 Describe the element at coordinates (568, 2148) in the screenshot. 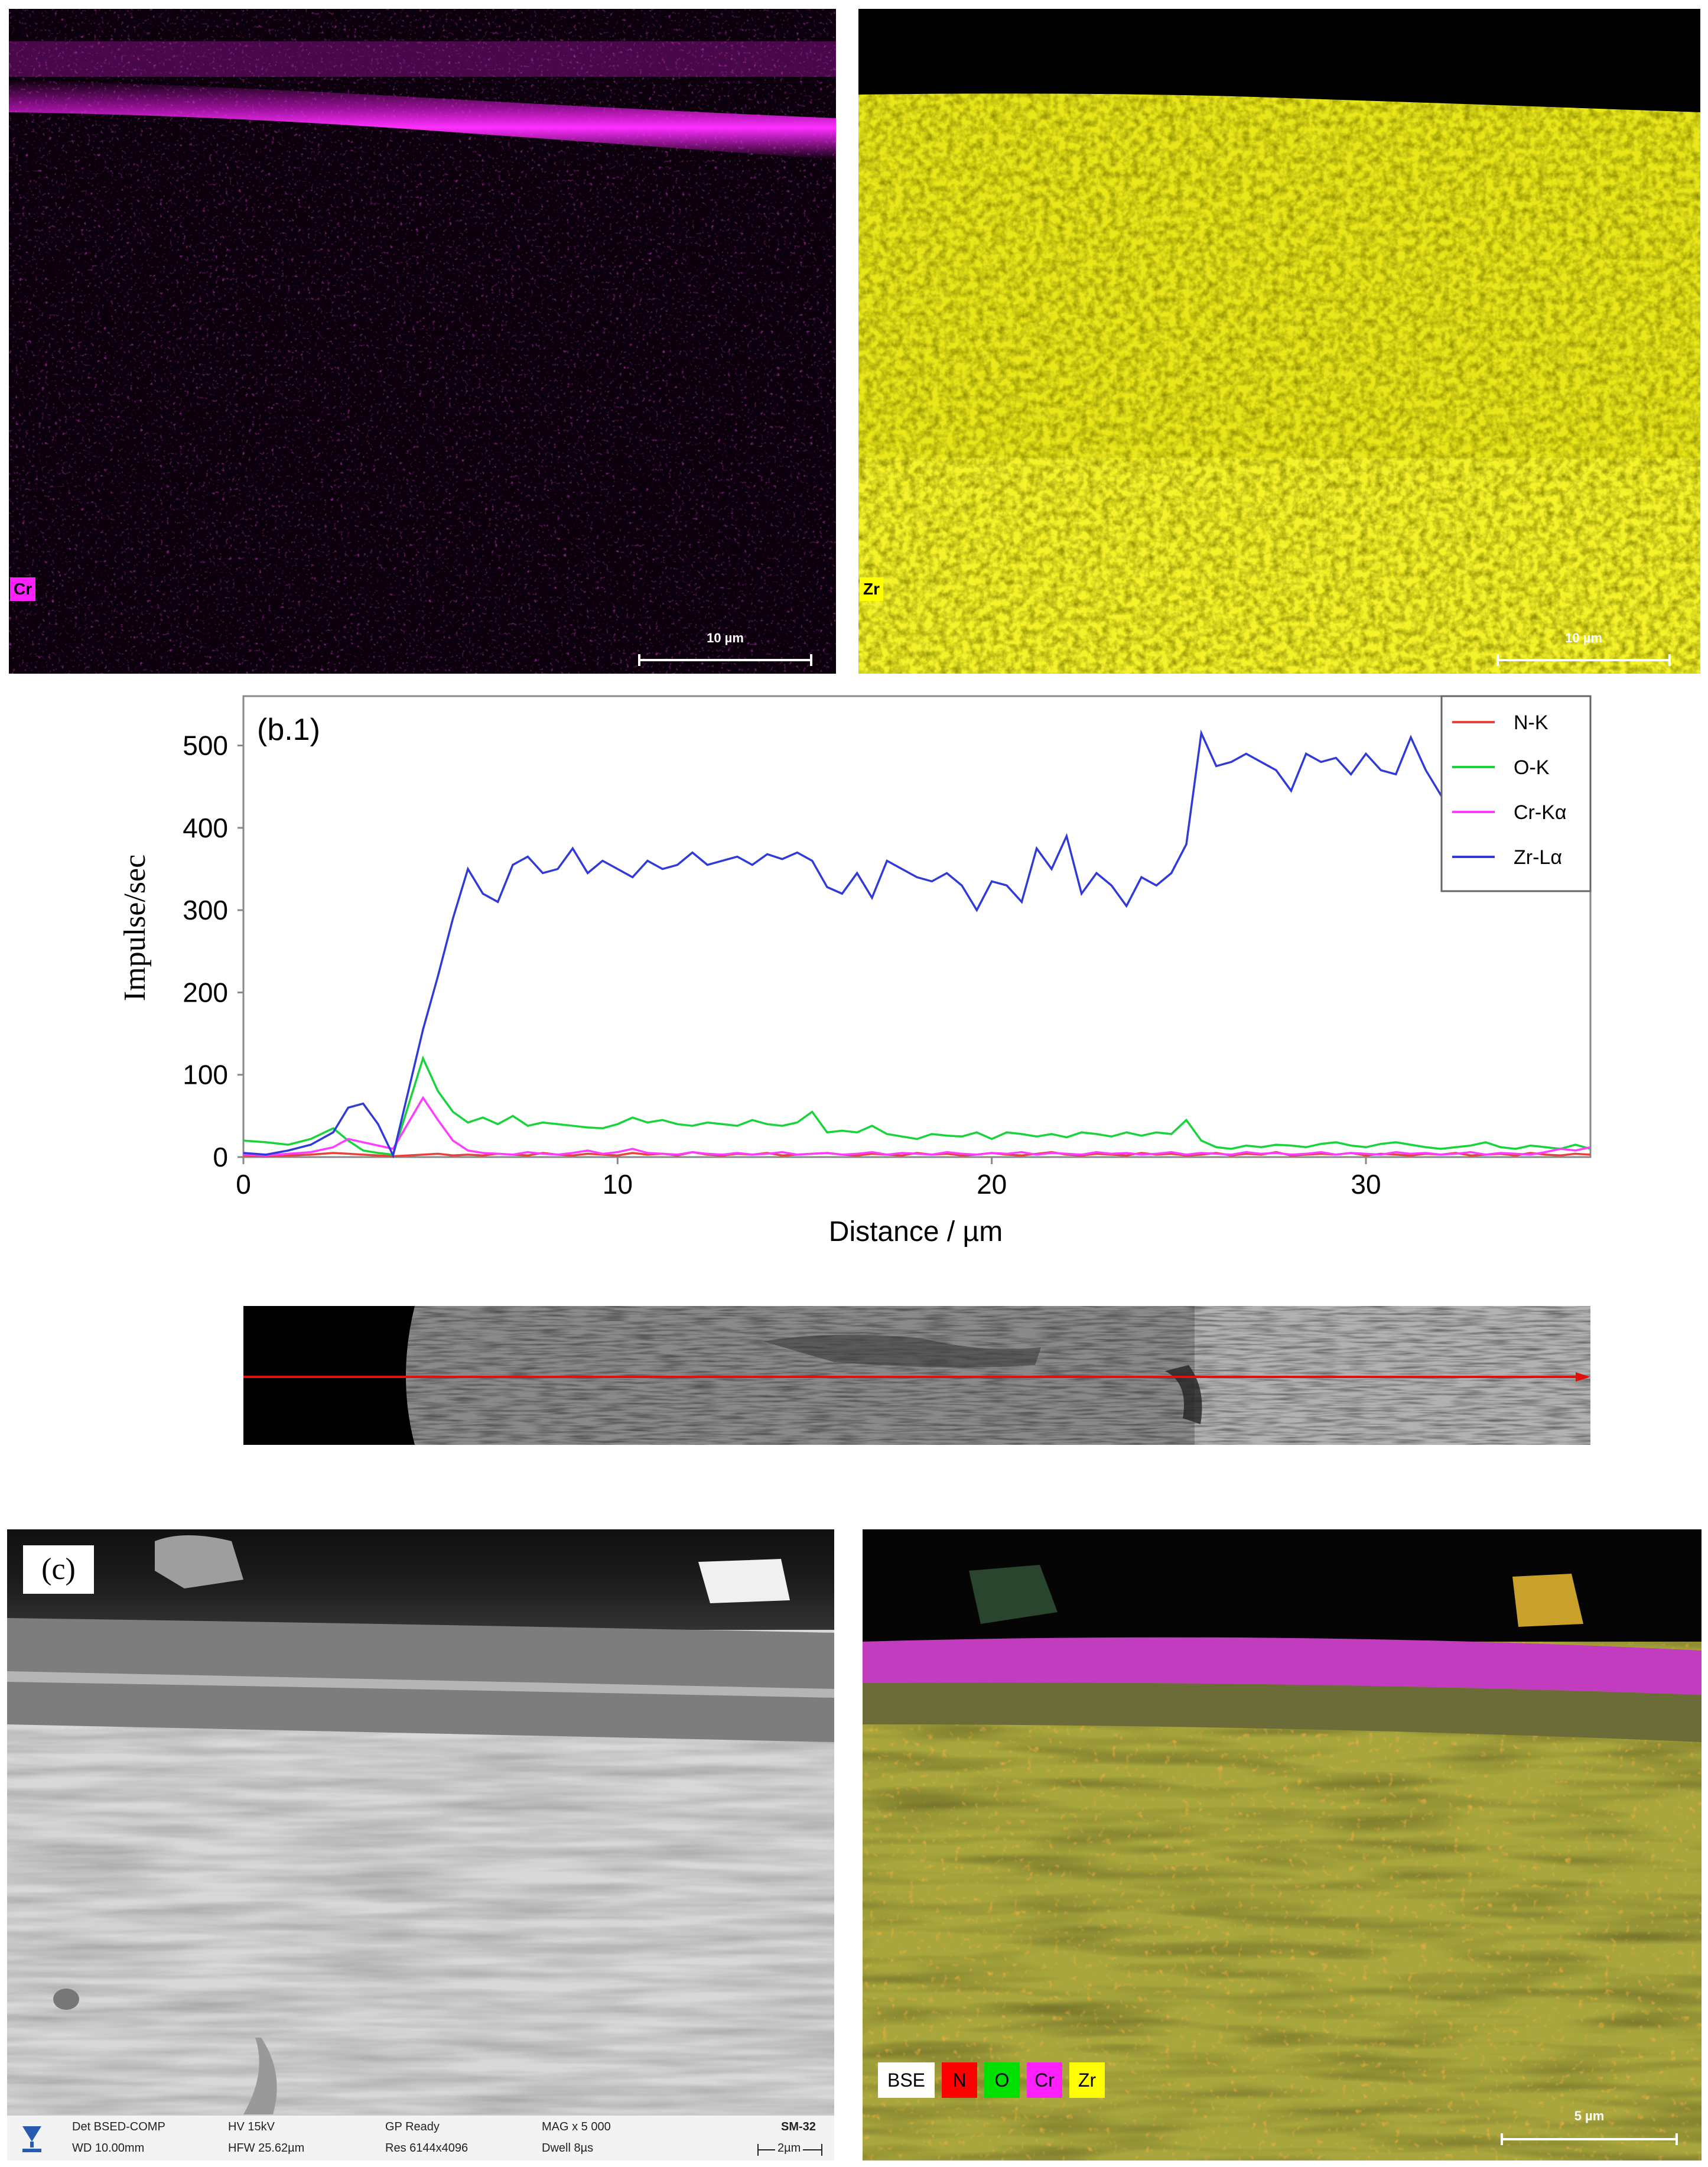

I see `meta-dwell: Dwell 8µs` at that location.